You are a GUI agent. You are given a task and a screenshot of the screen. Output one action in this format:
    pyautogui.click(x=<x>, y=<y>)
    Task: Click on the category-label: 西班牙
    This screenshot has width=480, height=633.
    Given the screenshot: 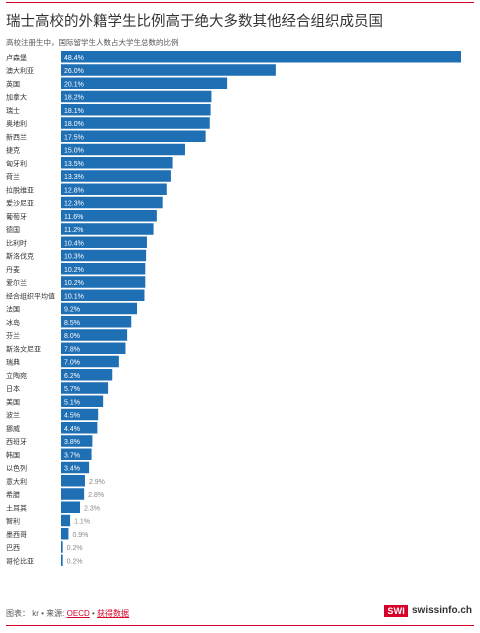 What is the action you would take?
    pyautogui.click(x=16, y=441)
    